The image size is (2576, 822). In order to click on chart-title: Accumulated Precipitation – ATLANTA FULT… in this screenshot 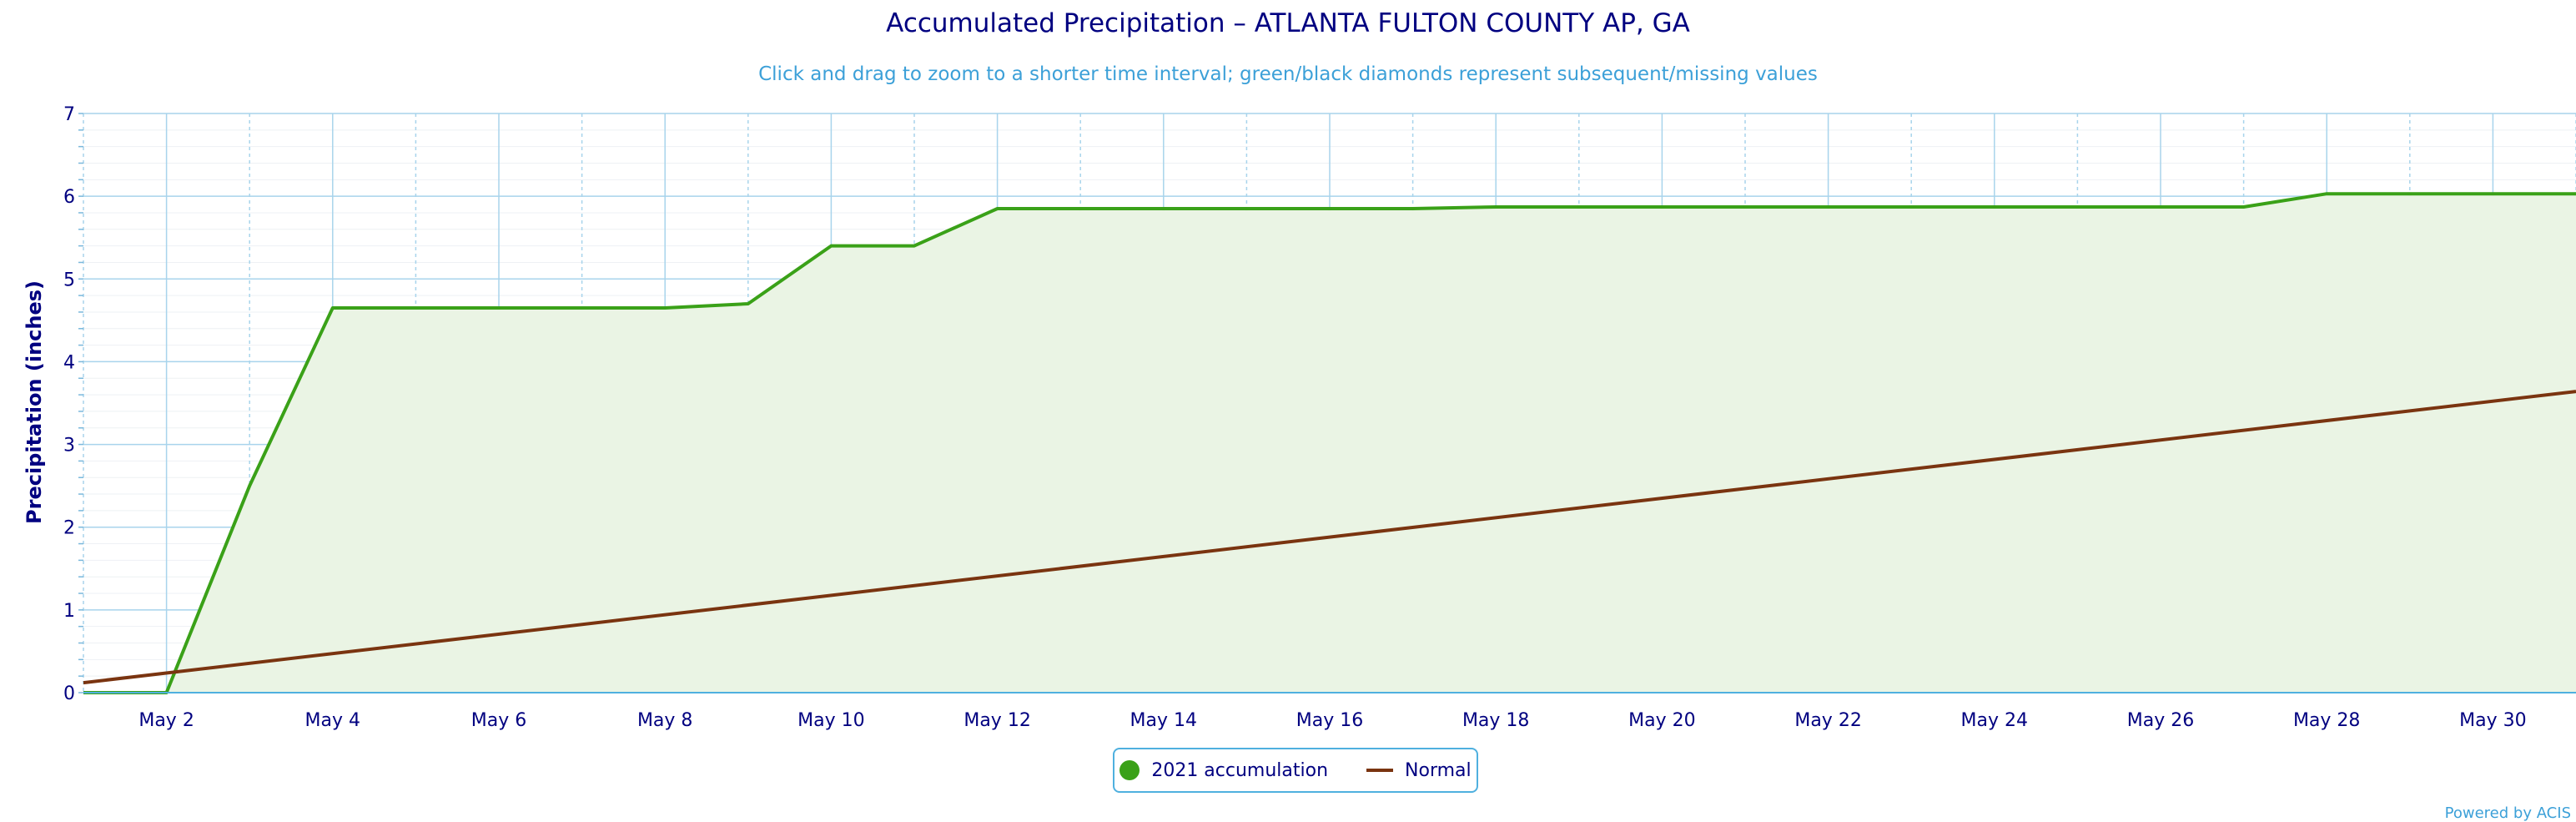, I will do `click(1288, 23)`.